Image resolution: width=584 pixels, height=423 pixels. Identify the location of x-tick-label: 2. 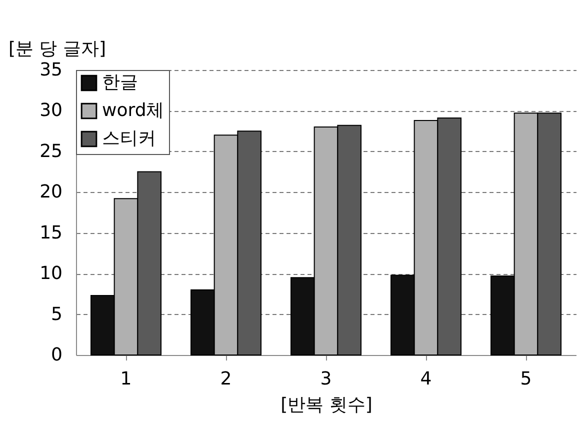
(226, 379).